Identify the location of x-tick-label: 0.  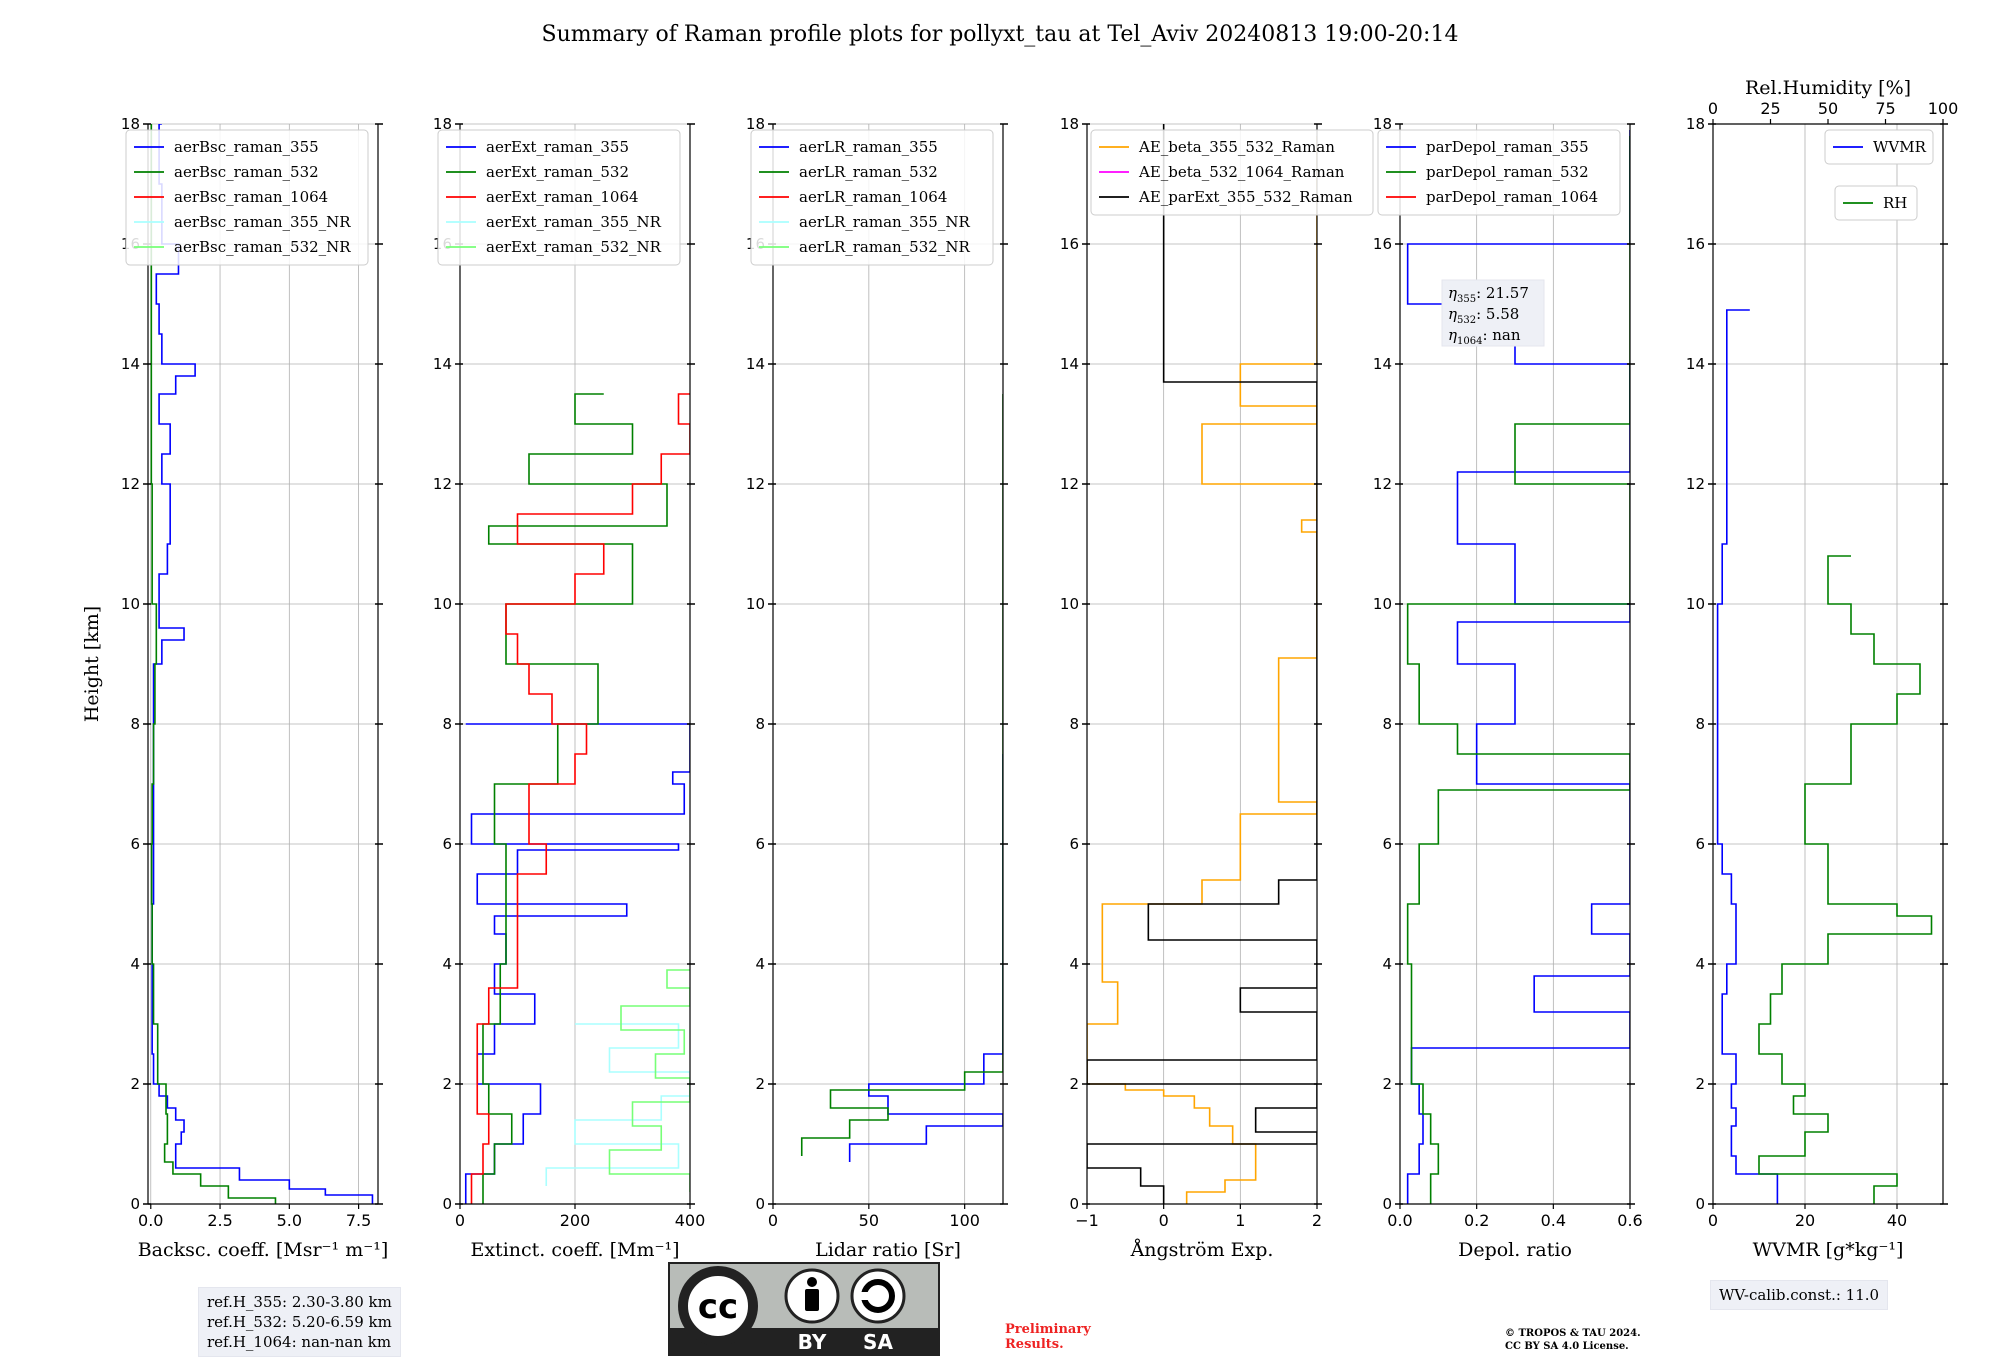
(1164, 1220).